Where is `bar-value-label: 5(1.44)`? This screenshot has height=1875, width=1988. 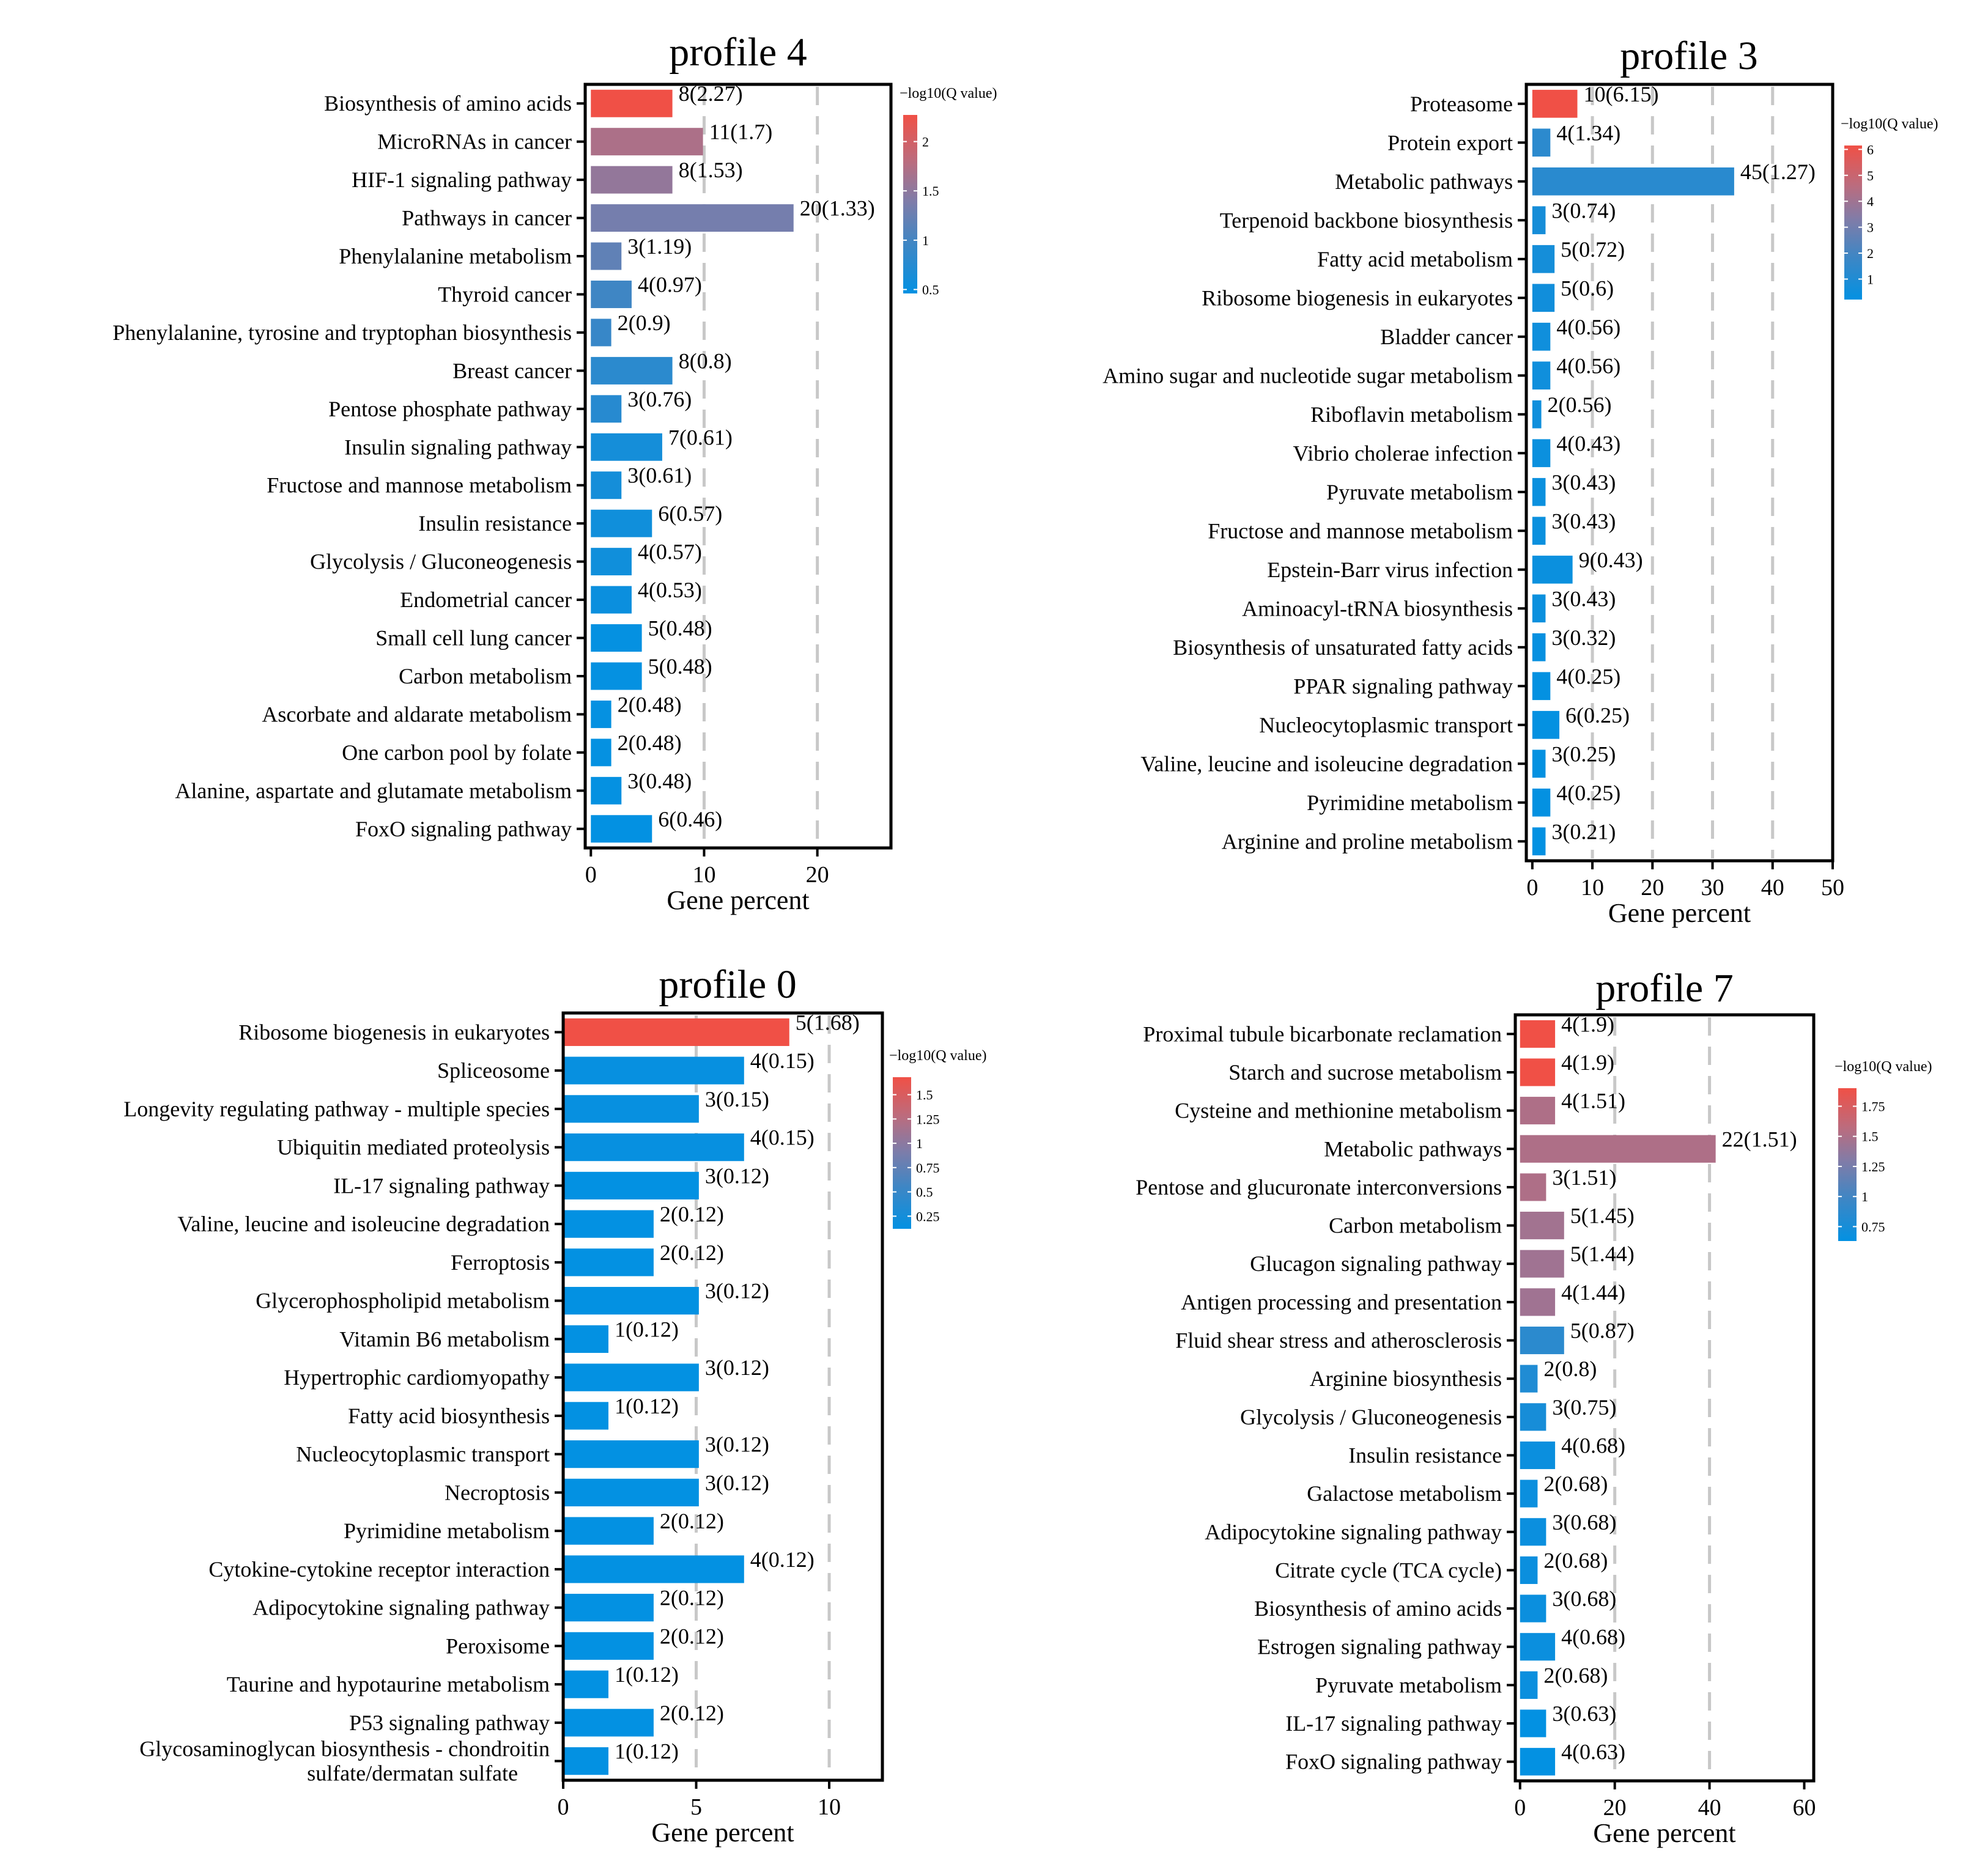
bar-value-label: 5(1.44) is located at coordinates (1602, 1254).